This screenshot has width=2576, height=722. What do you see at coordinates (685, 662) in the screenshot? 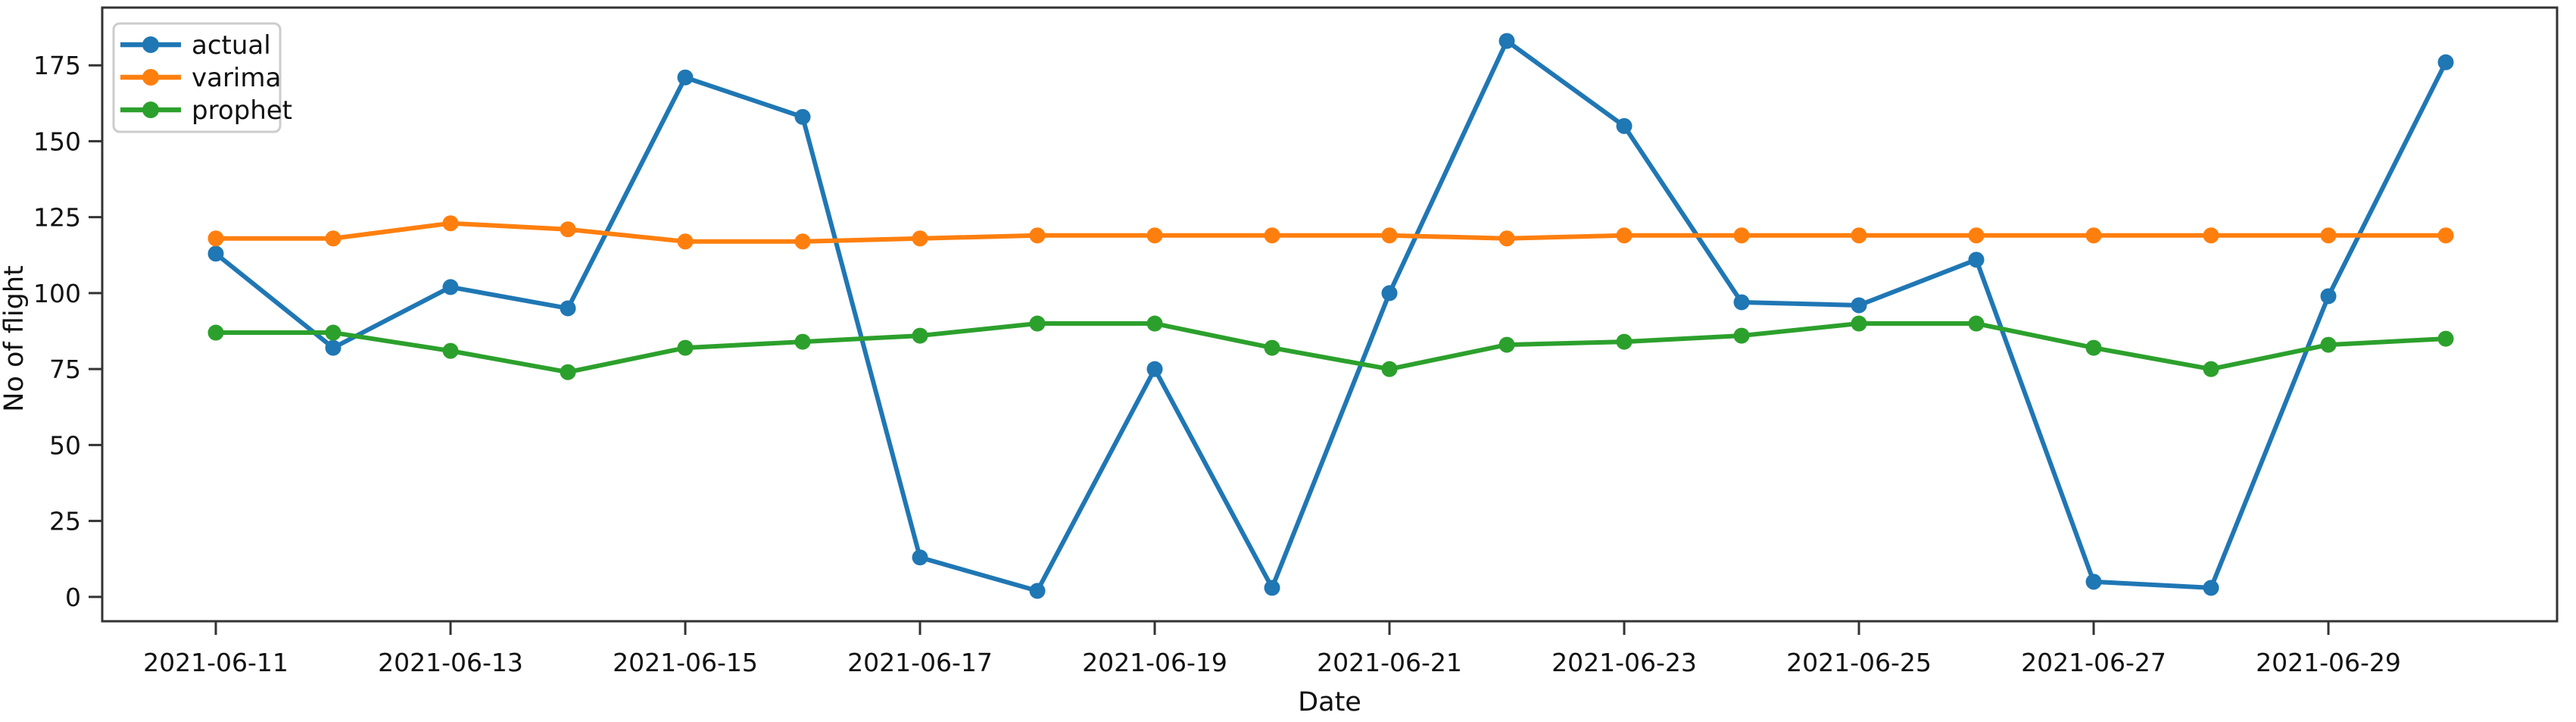
I see `x-tick-label: 2021-06-15` at bounding box center [685, 662].